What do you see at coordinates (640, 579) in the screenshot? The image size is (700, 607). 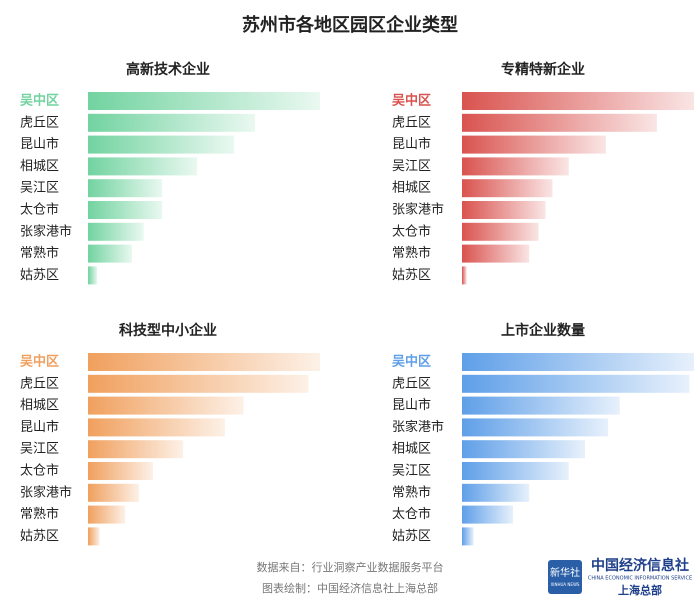 I see `org-en: CHINA ECONOMIC INFORMATION SERVICE` at bounding box center [640, 579].